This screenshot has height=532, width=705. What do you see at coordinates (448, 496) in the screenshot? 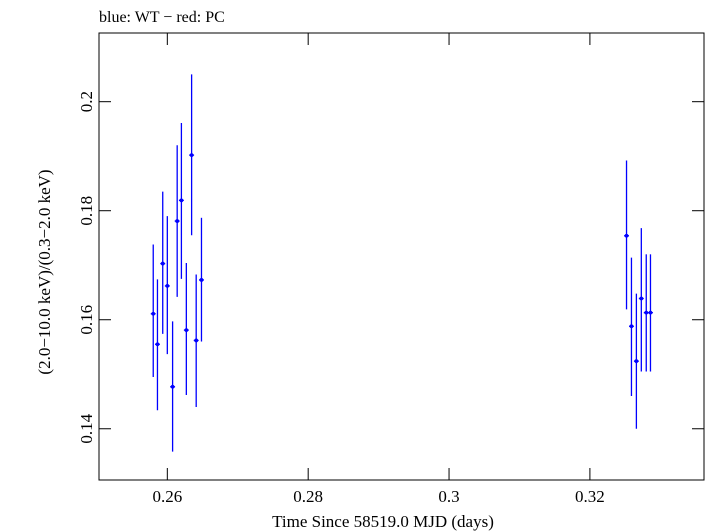
I see `x-tick-label: 0.3` at bounding box center [448, 496].